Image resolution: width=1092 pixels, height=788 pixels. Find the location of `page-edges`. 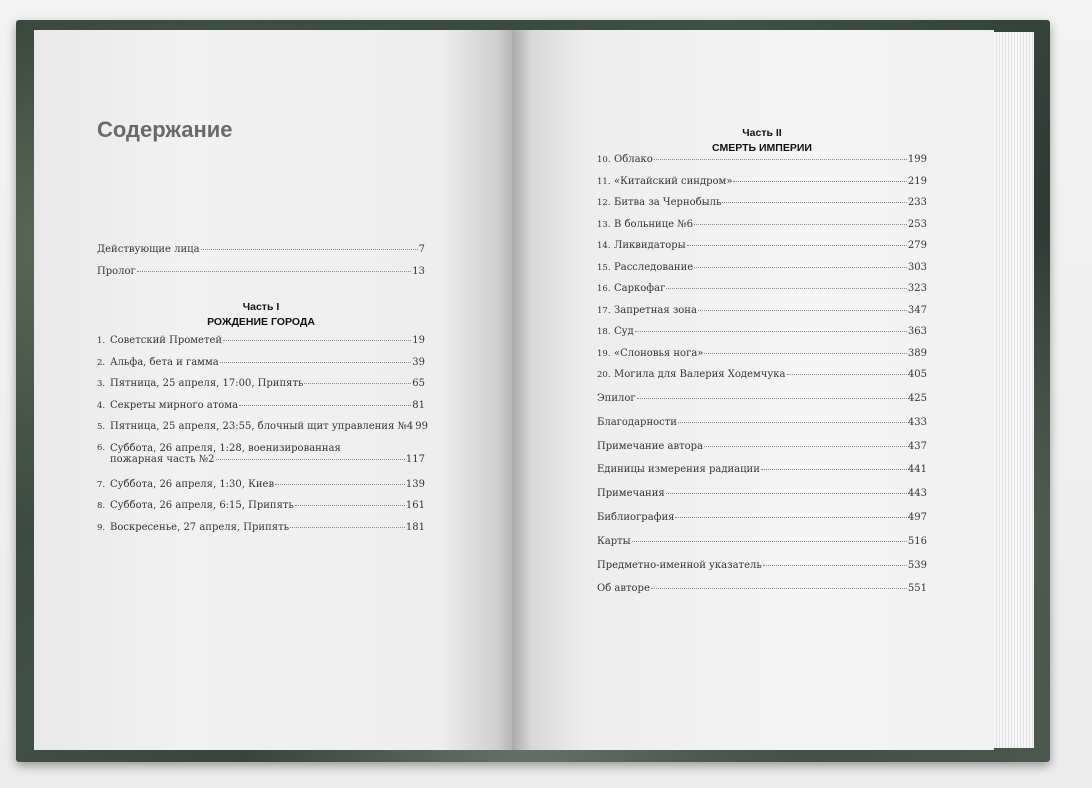

page-edges is located at coordinates (1014, 390).